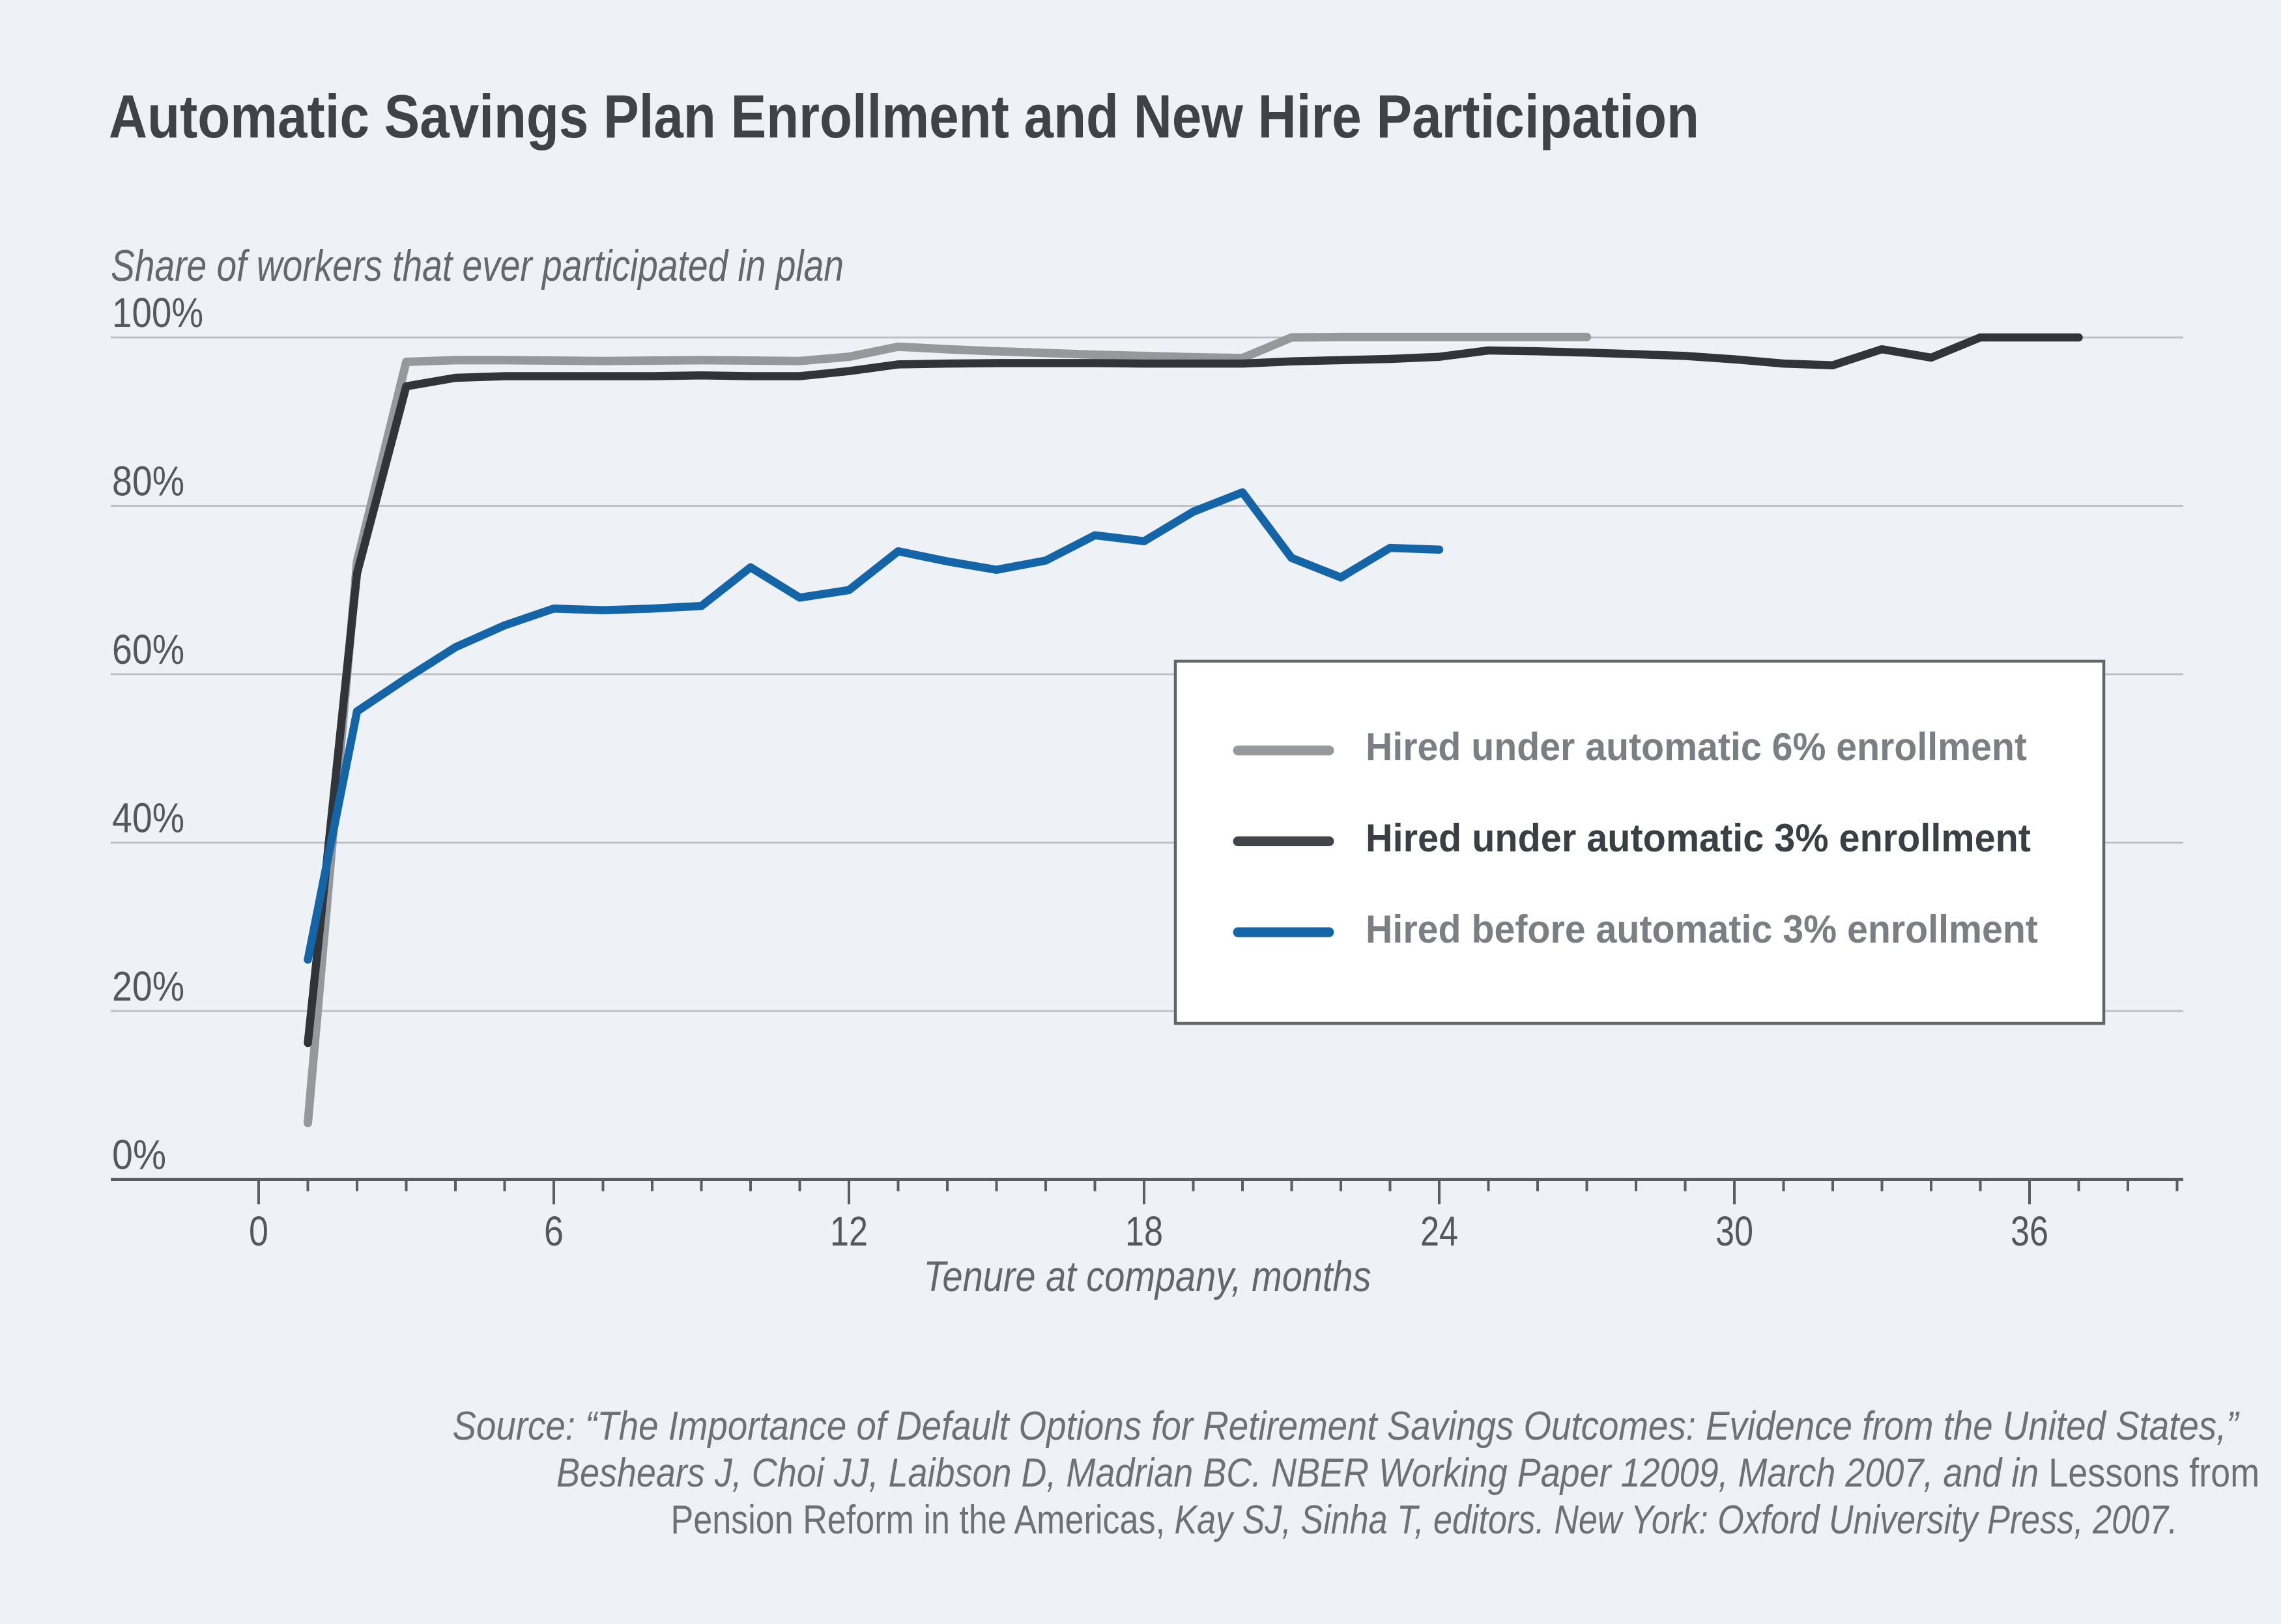 The image size is (2281, 1624). What do you see at coordinates (139, 1155) in the screenshot?
I see `svg-text: 0%` at bounding box center [139, 1155].